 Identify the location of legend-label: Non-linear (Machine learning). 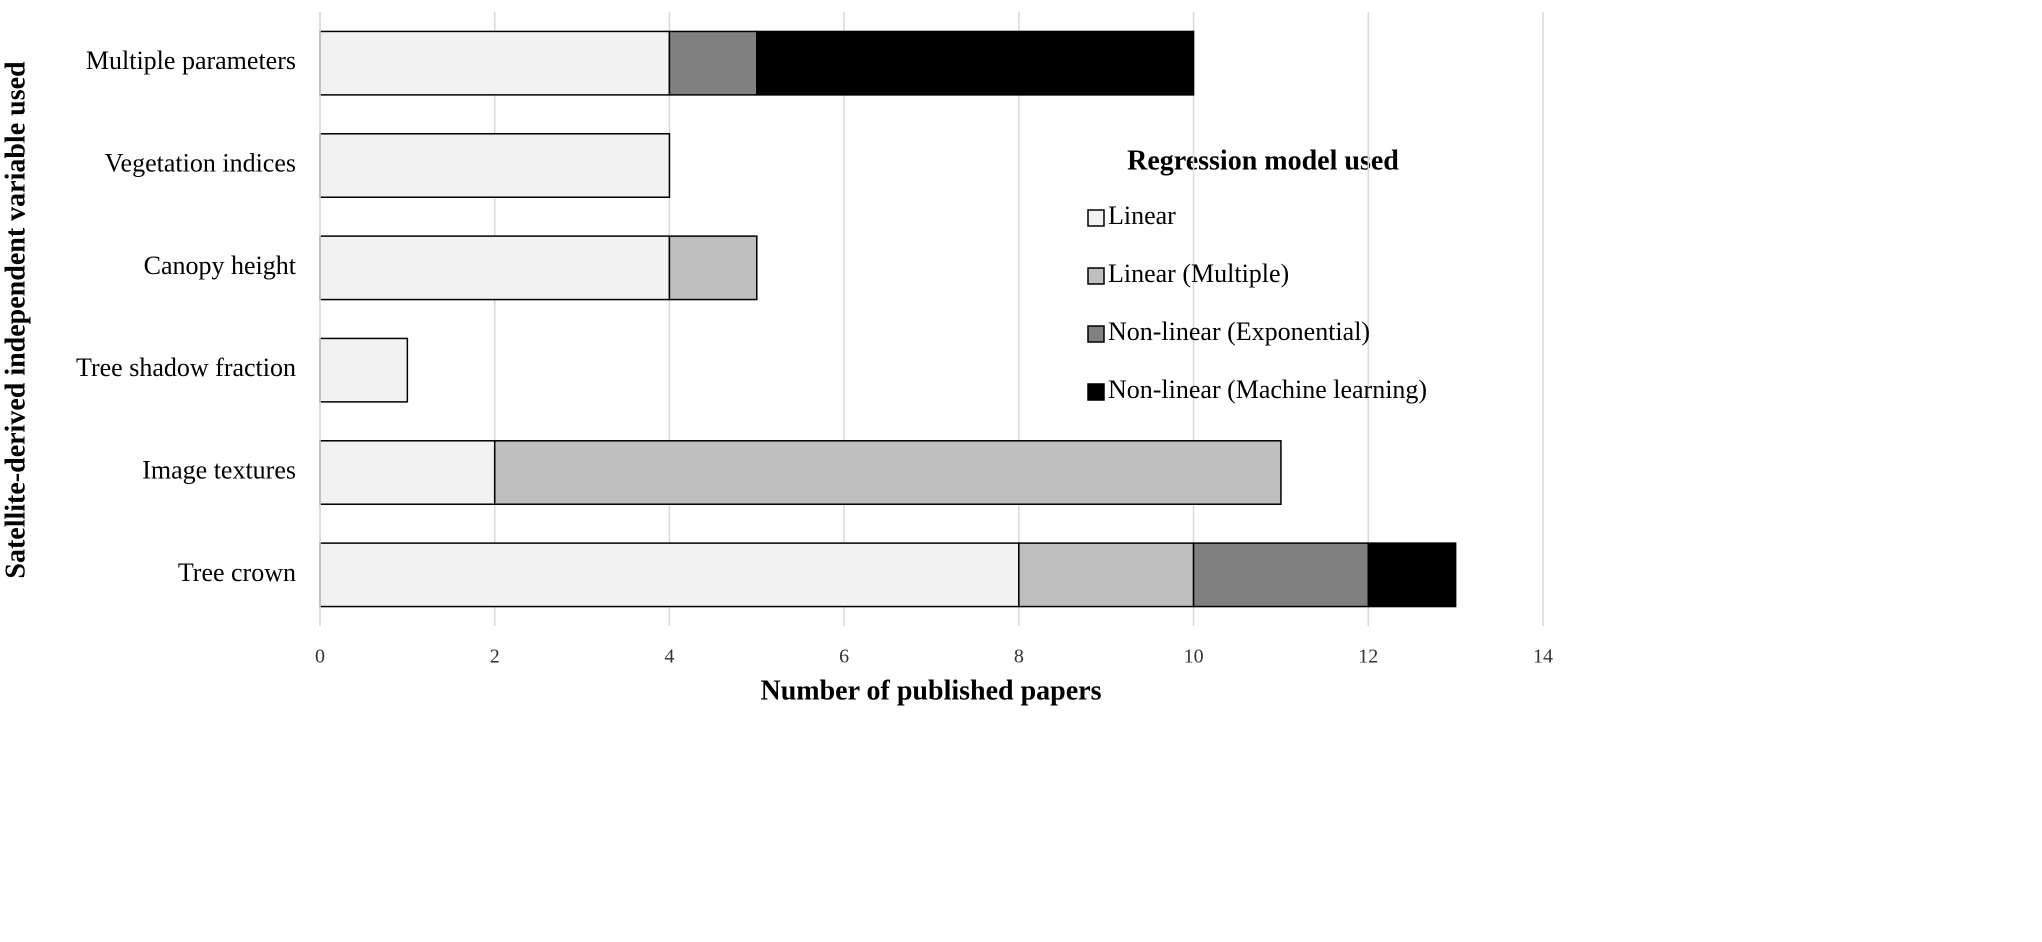
(1267, 389).